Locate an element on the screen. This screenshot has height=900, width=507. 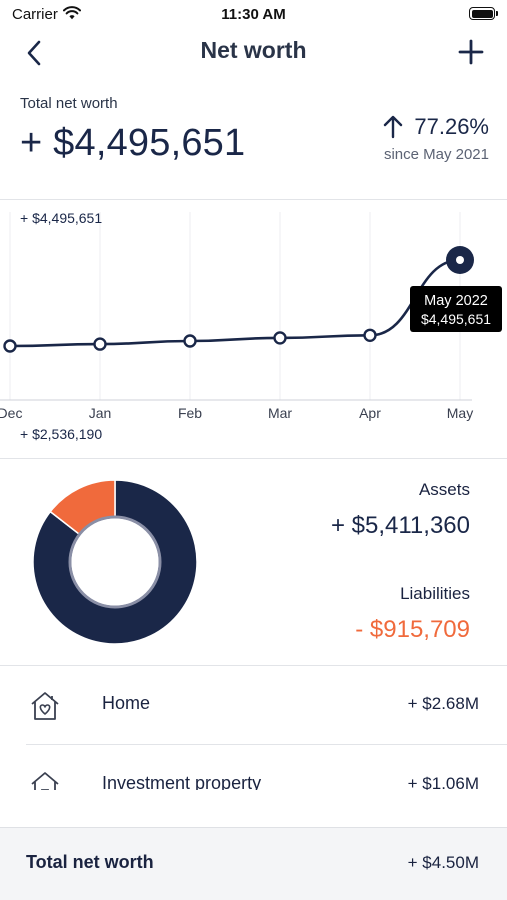
change-since: since May 2021 is located at coordinates (436, 154).